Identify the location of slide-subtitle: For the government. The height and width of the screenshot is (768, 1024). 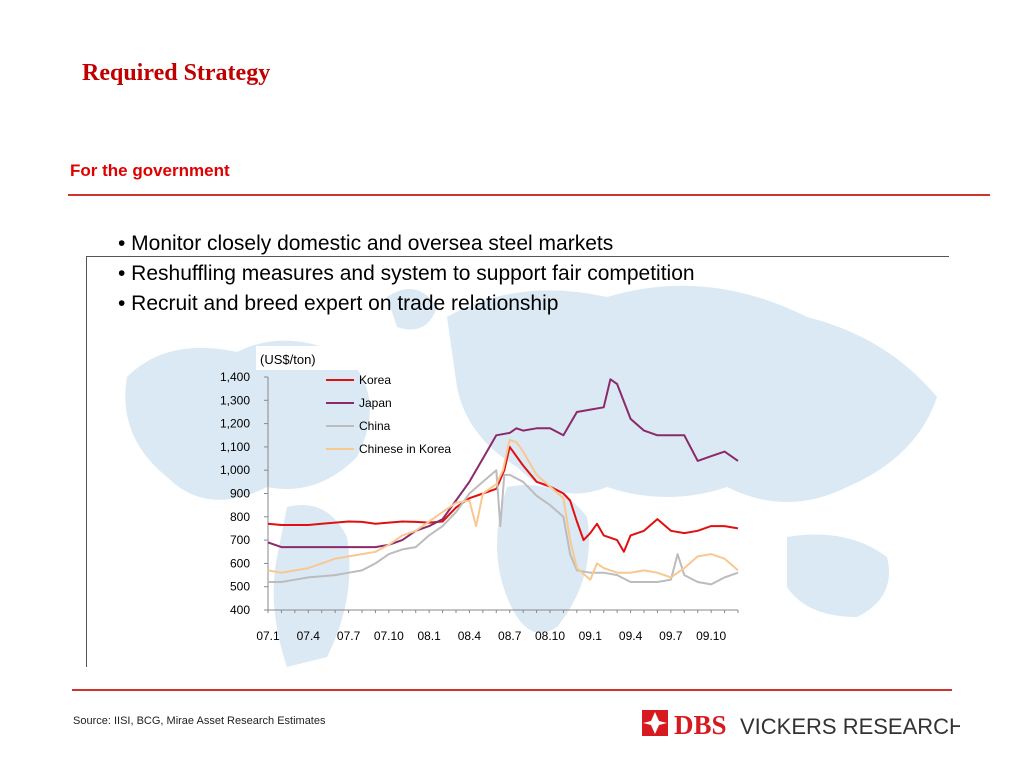
(150, 170).